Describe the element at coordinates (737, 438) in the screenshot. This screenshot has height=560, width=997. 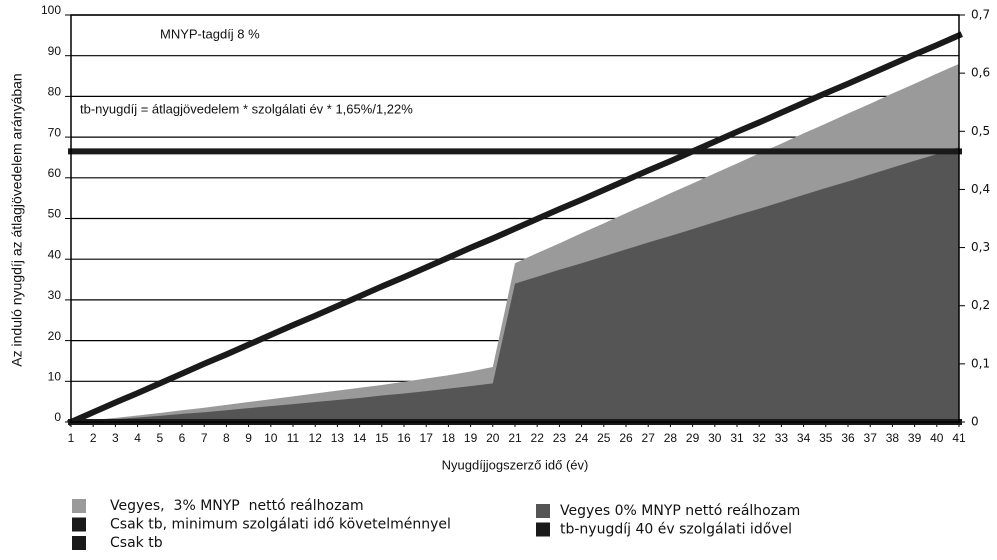
I see `x-tick-label: 31` at that location.